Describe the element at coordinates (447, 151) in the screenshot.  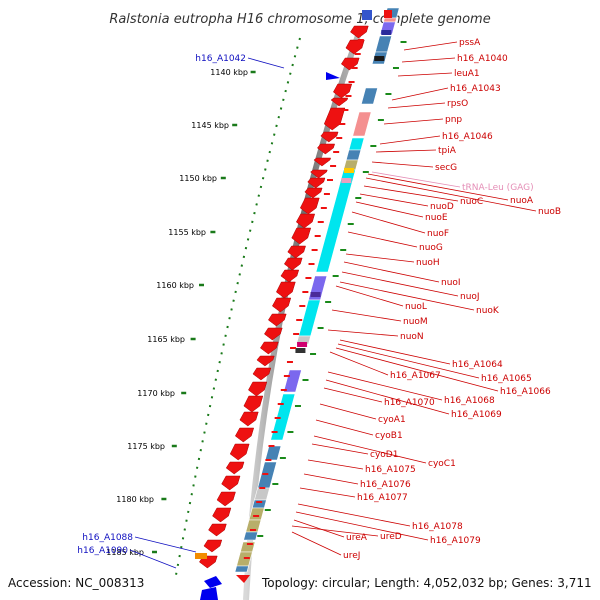
I see `reverse-gene-label: tpiA` at that location.